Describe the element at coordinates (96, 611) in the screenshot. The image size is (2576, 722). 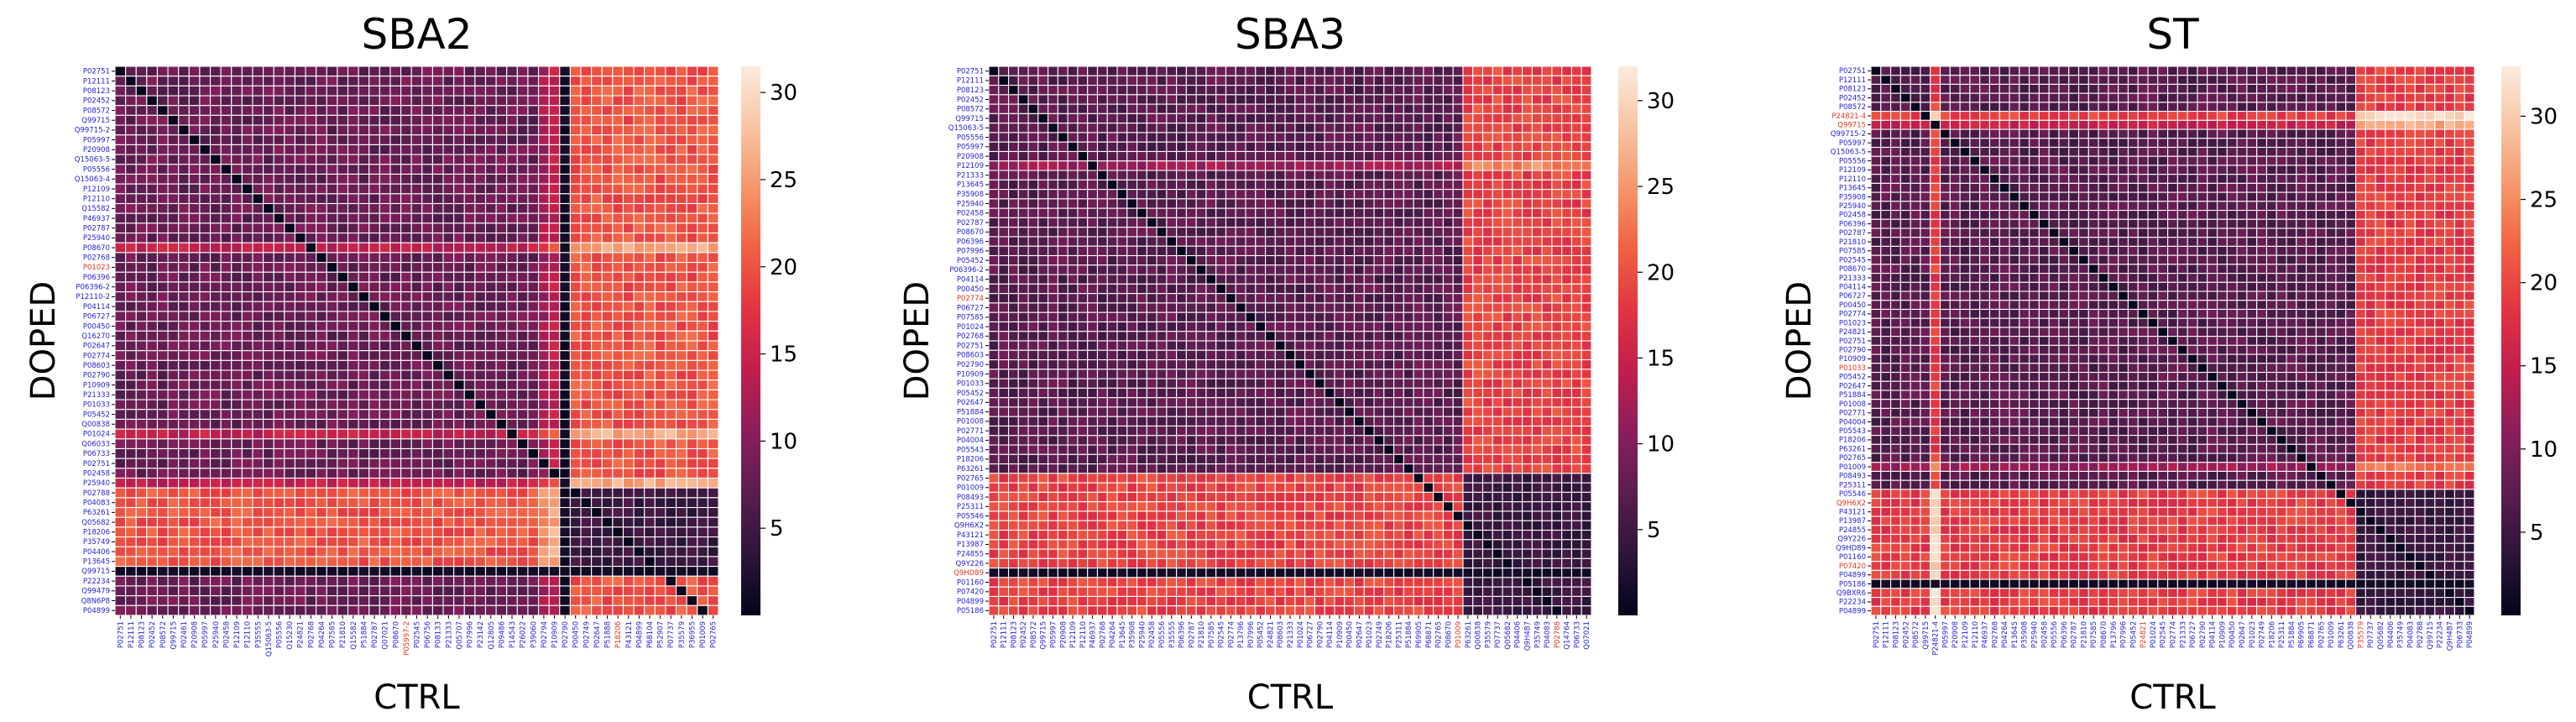
I see `y-tick-label: P04899` at that location.